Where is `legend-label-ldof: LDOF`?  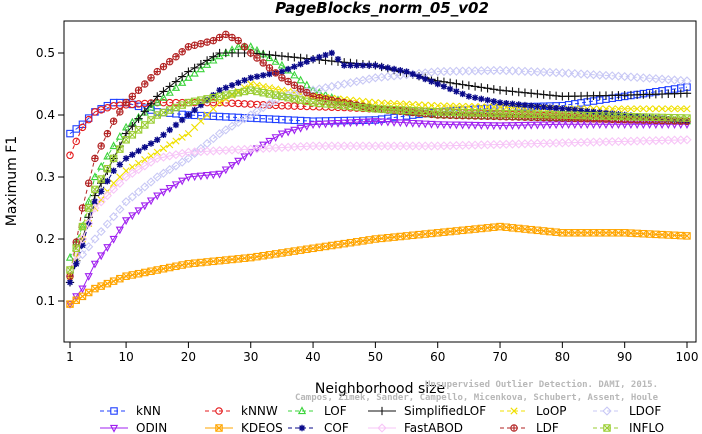 legend-label-ldof: LDOF is located at coordinates (645, 411).